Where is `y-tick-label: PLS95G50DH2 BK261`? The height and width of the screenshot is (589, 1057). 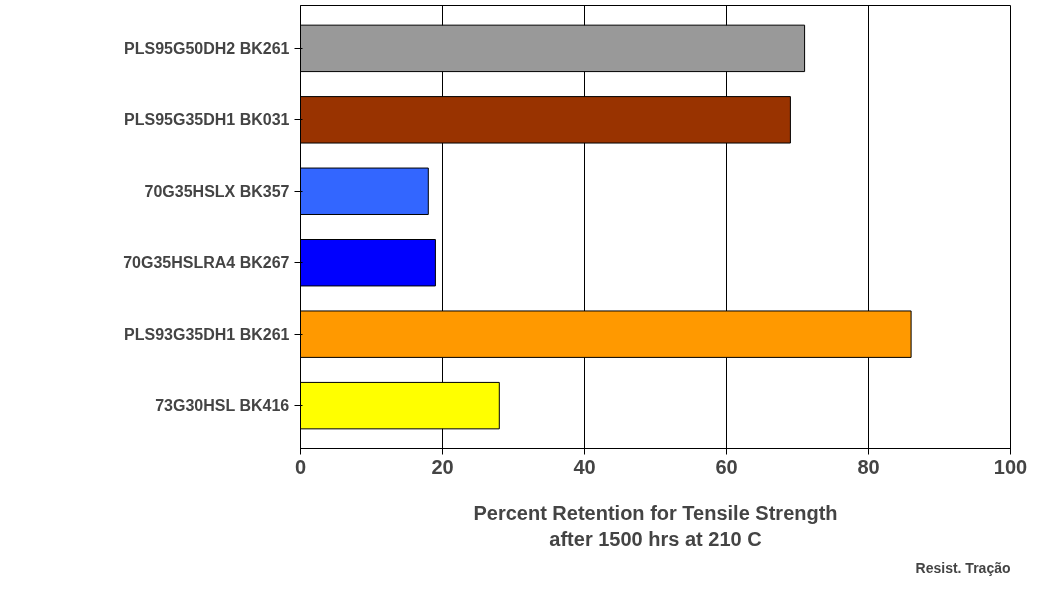
y-tick-label: PLS95G50DH2 BK261 is located at coordinates (207, 48).